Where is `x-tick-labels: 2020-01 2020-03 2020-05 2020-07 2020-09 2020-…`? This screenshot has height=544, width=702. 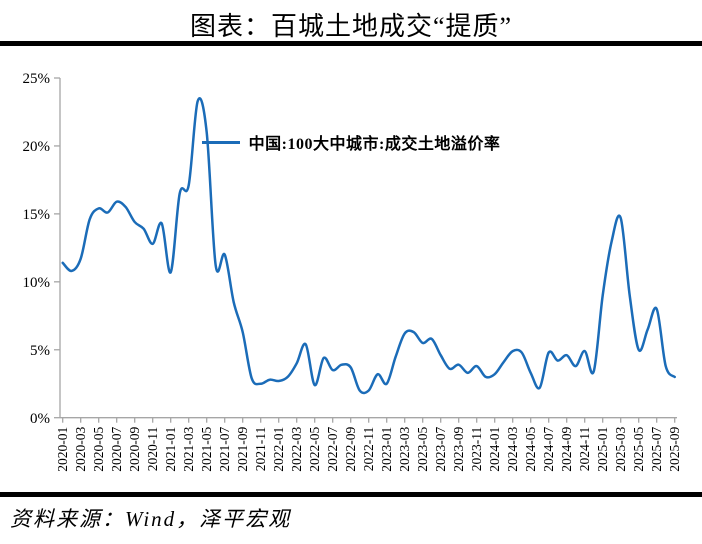 x-tick-labels: 2020-01 2020-03 2020-05 2020-07 2020-09 2020-… is located at coordinates (368, 444).